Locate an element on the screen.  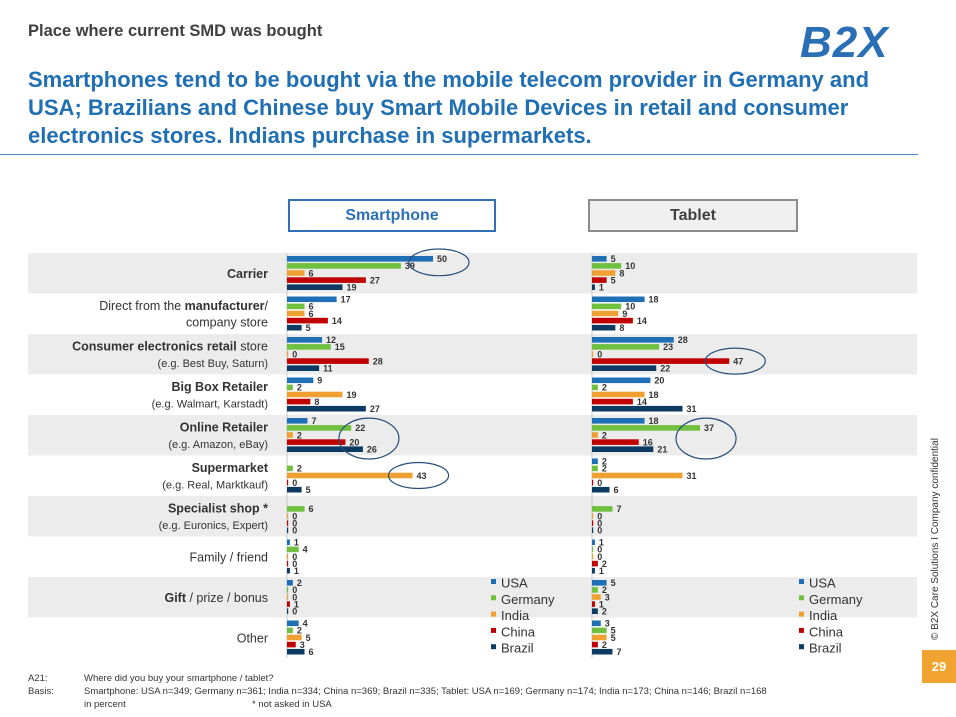
bar-value-label: 19 is located at coordinates (351, 288).